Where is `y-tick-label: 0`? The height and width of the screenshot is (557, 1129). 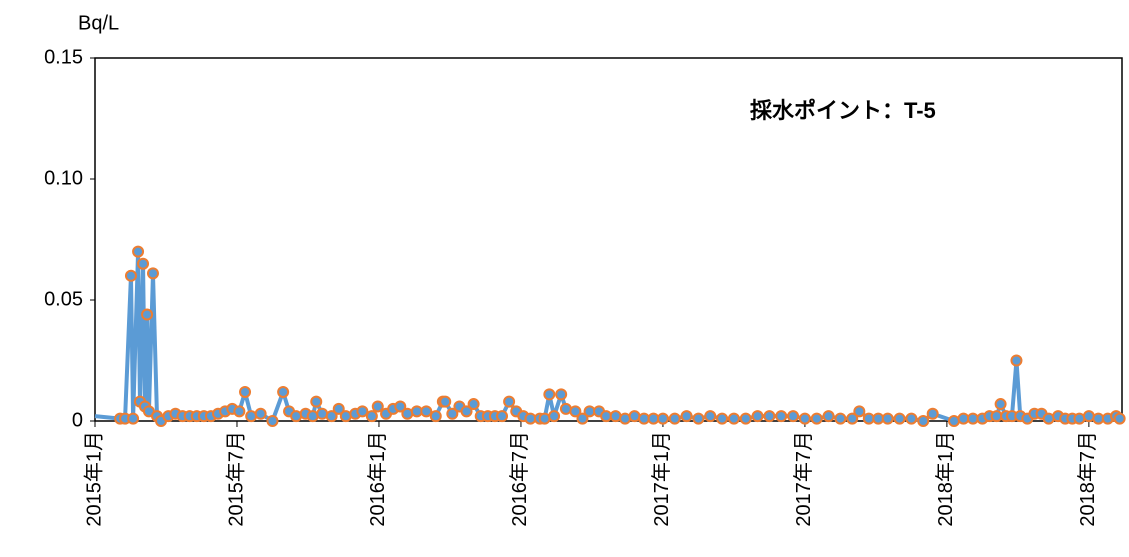
y-tick-label: 0 is located at coordinates (77, 420).